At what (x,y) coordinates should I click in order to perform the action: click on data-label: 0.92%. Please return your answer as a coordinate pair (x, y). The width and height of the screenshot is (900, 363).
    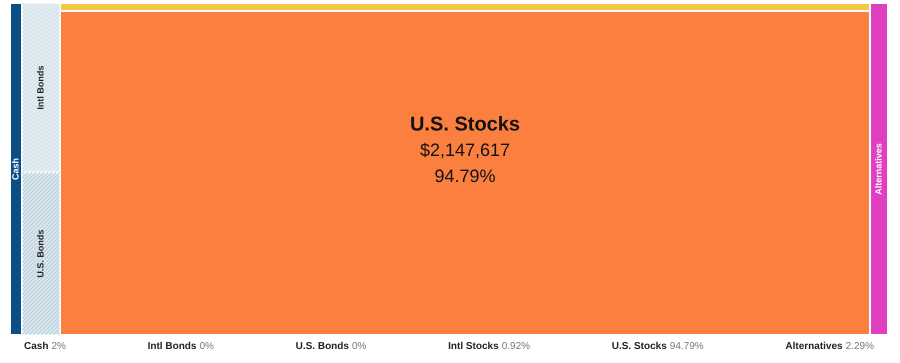
    Looking at the image, I should click on (516, 346).